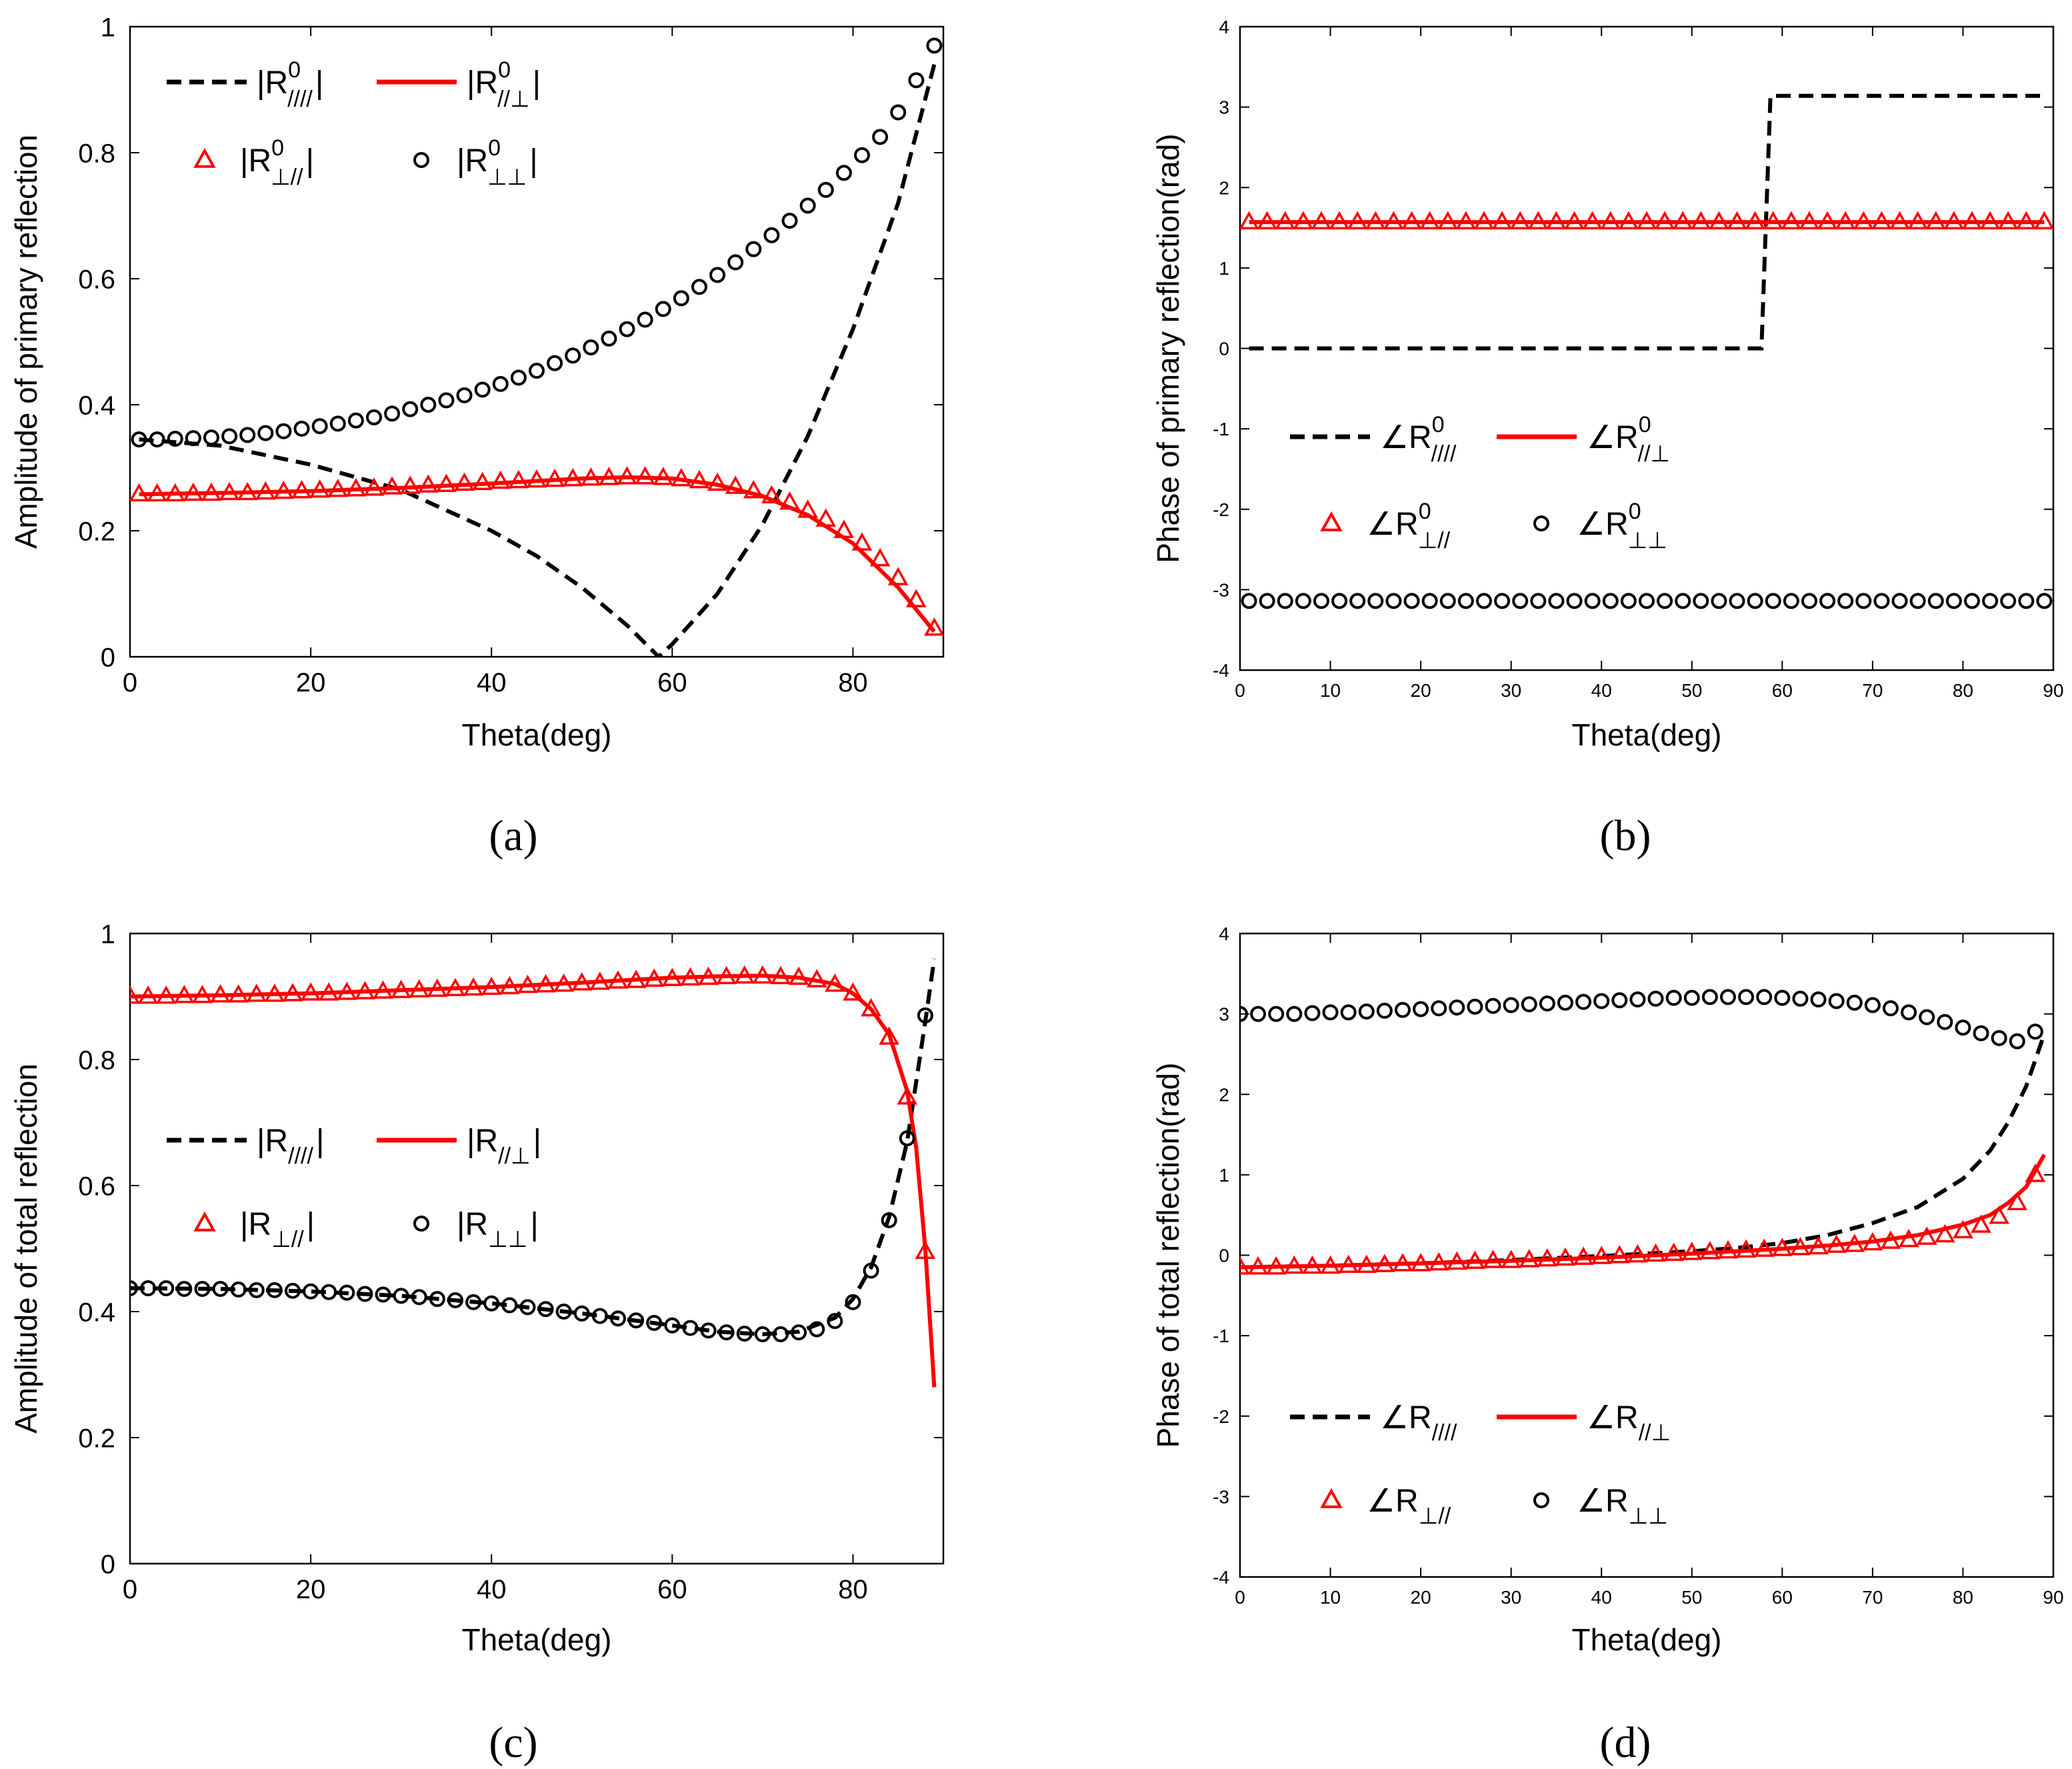 The height and width of the screenshot is (1769, 2072). I want to click on legend-label: |R0 //⊥|, so click(504, 84).